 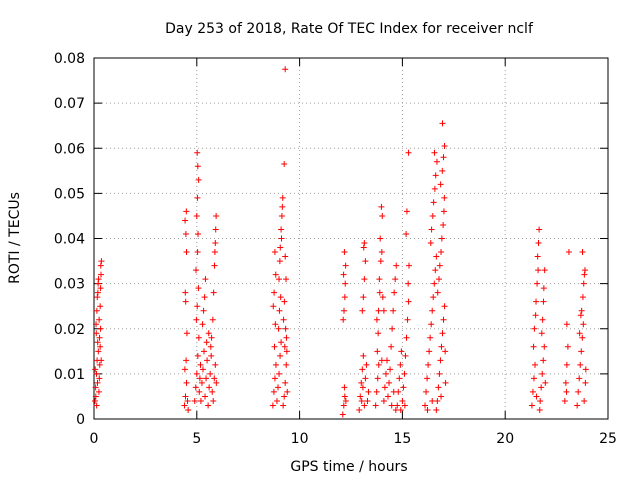 What do you see at coordinates (505, 439) in the screenshot?
I see `x-tick-label: 20` at bounding box center [505, 439].